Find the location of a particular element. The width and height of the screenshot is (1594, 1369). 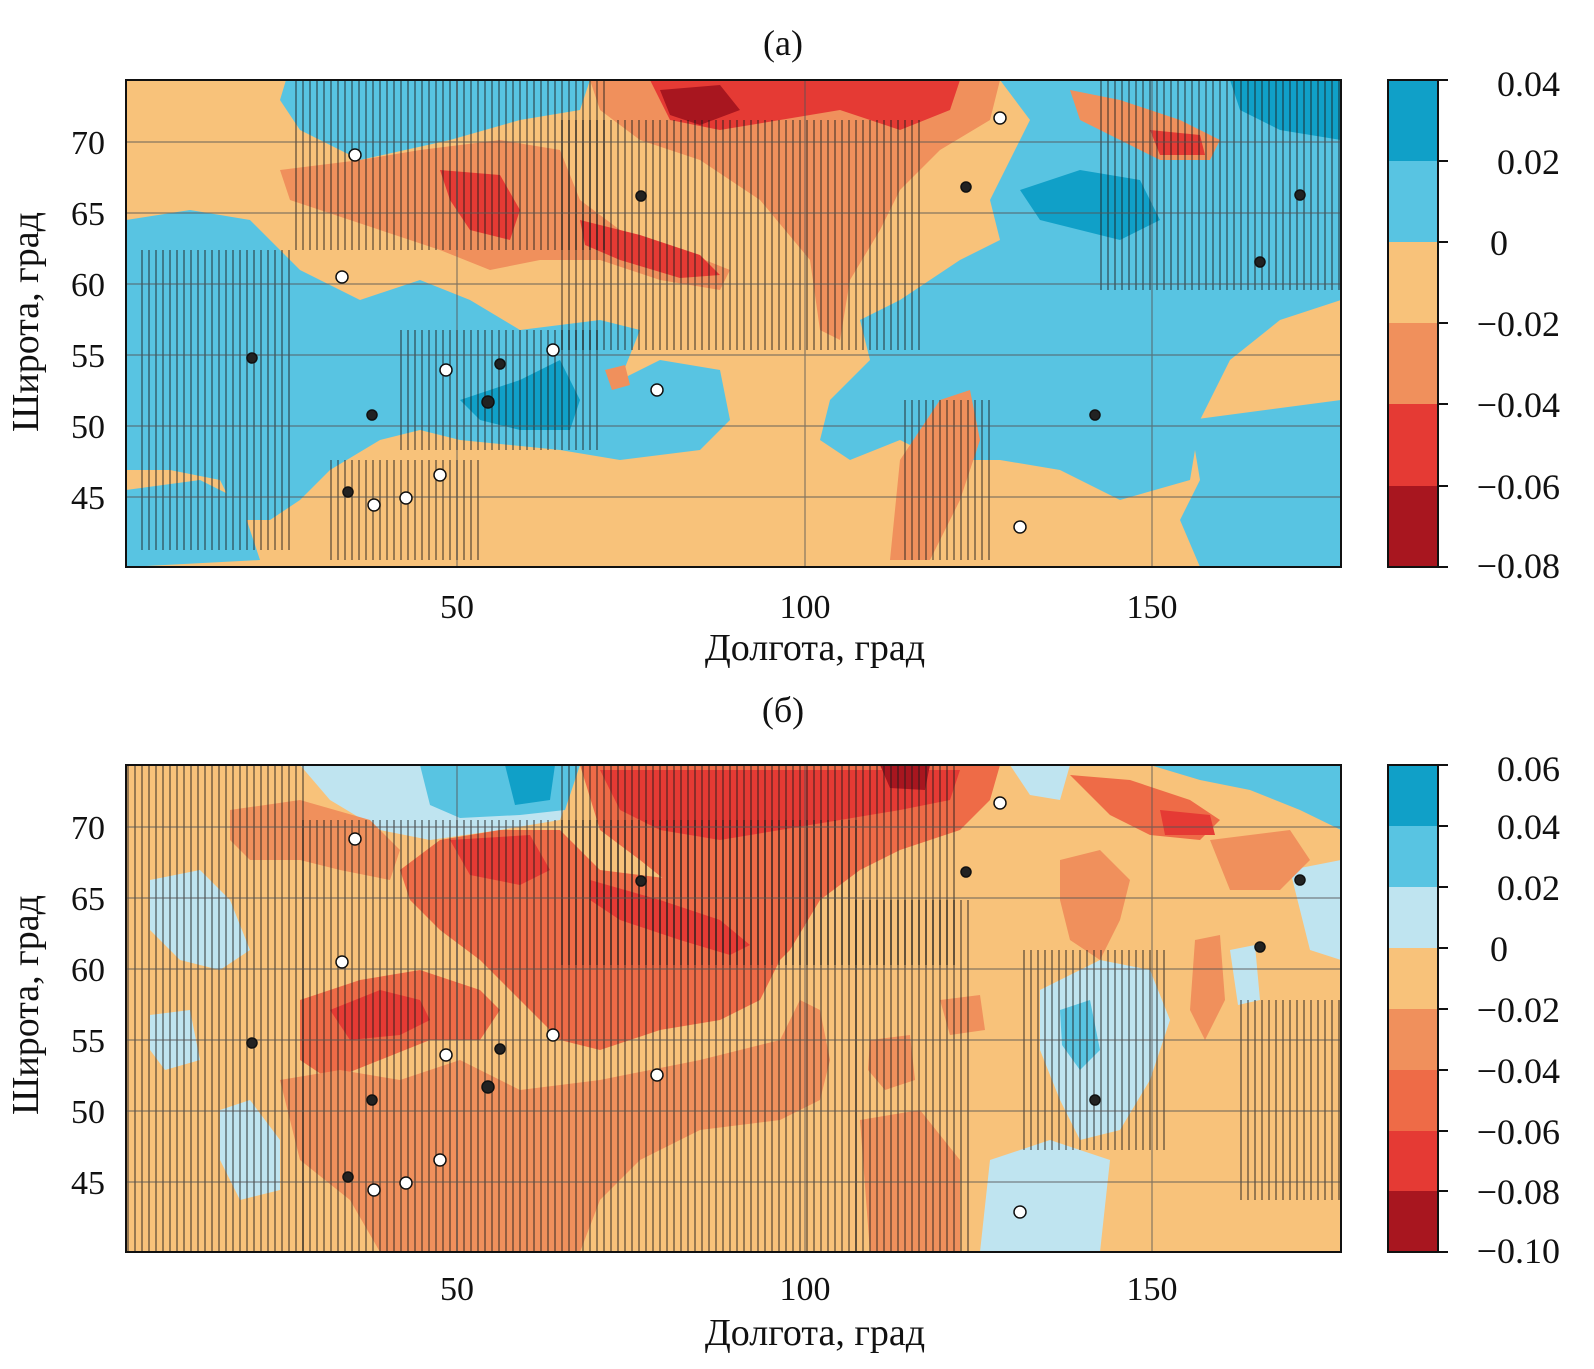

panel-a-region-taimyr-dark is located at coordinates (700, 105).